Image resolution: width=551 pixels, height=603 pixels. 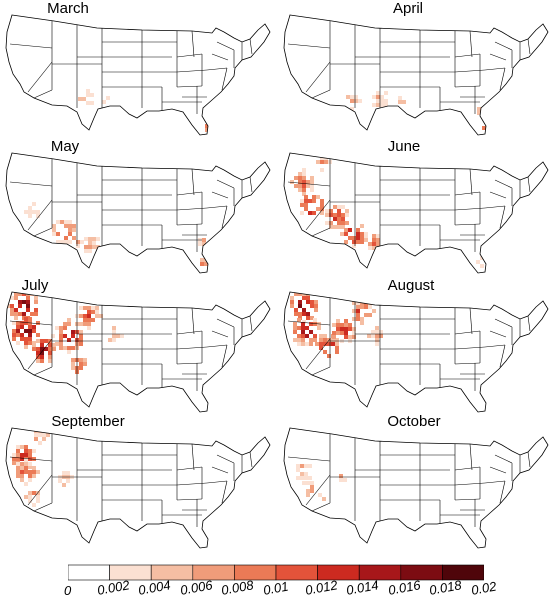 I want to click on us-map, so click(x=416, y=488).